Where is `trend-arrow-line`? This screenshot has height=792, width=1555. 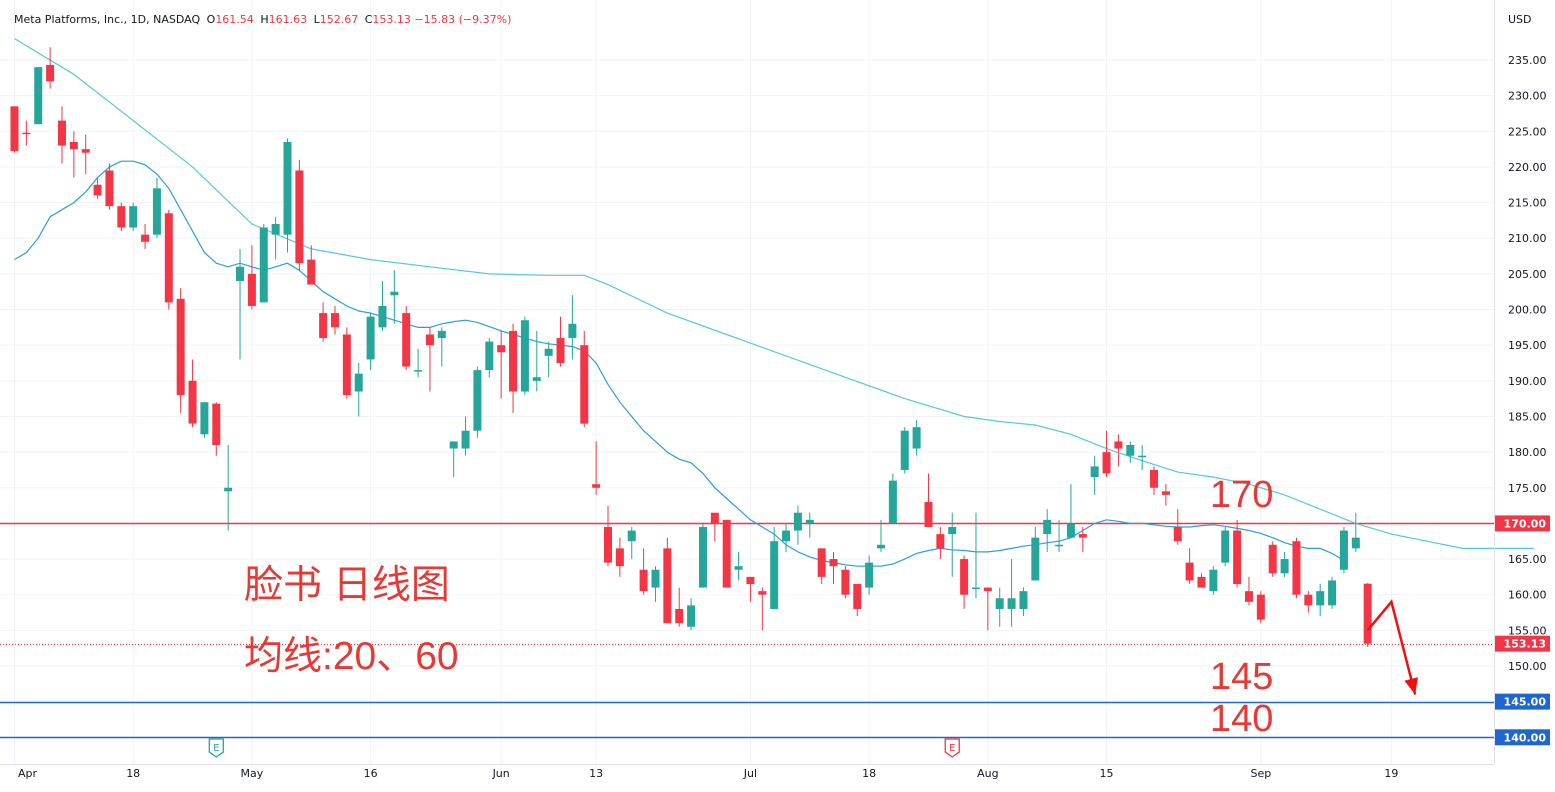 trend-arrow-line is located at coordinates (1391, 647).